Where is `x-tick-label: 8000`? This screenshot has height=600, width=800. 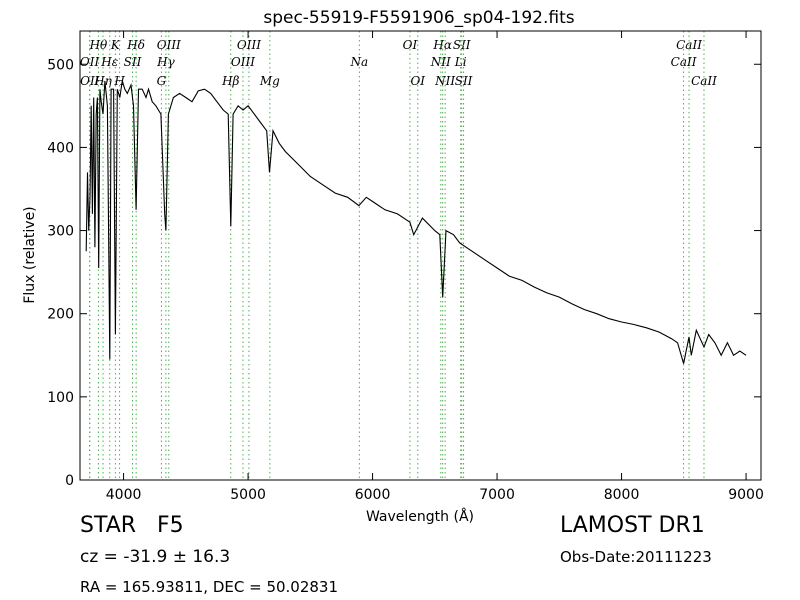 x-tick-label: 8000 is located at coordinates (622, 495).